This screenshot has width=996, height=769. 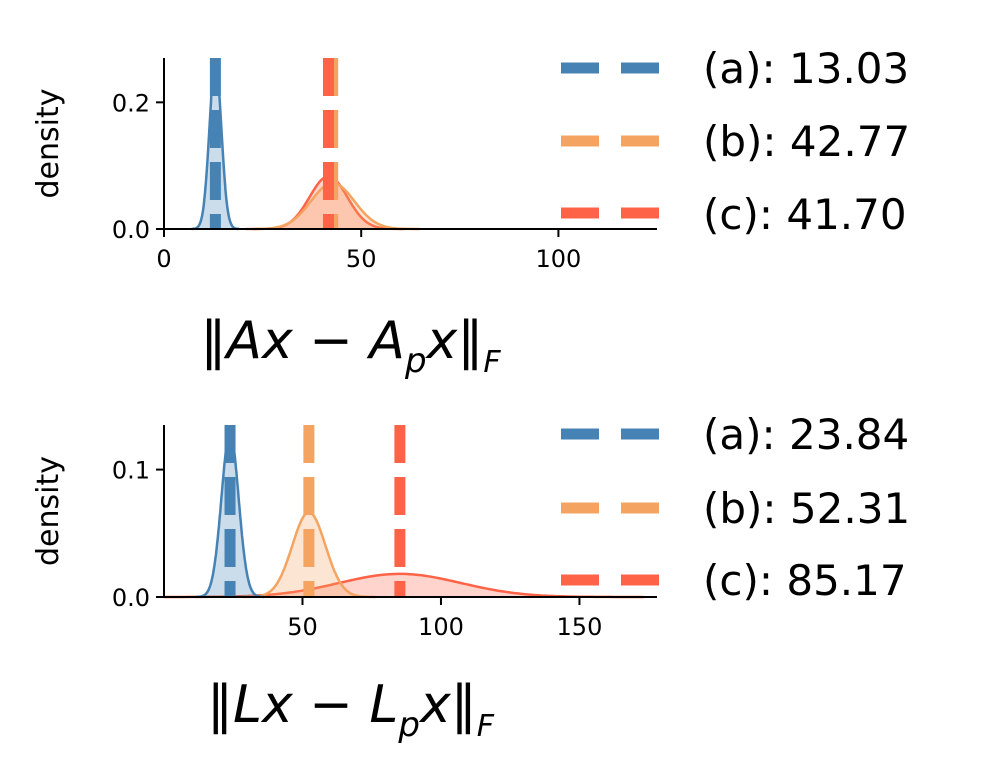 I want to click on density-fill-c, so click(x=328, y=202).